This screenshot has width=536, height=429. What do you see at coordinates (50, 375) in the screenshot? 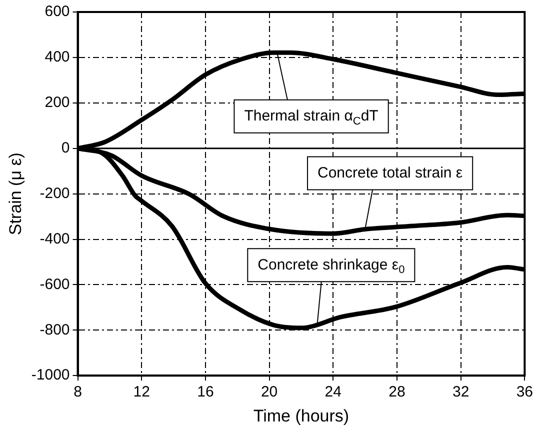
I see `y-tick-label: -1000` at bounding box center [50, 375].